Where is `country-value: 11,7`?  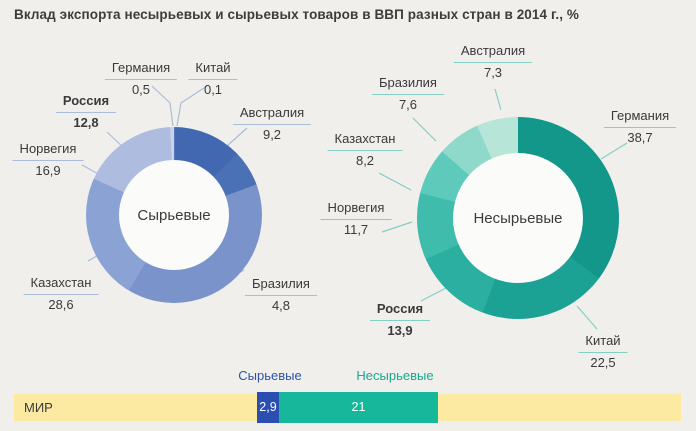 country-value: 11,7 is located at coordinates (356, 229).